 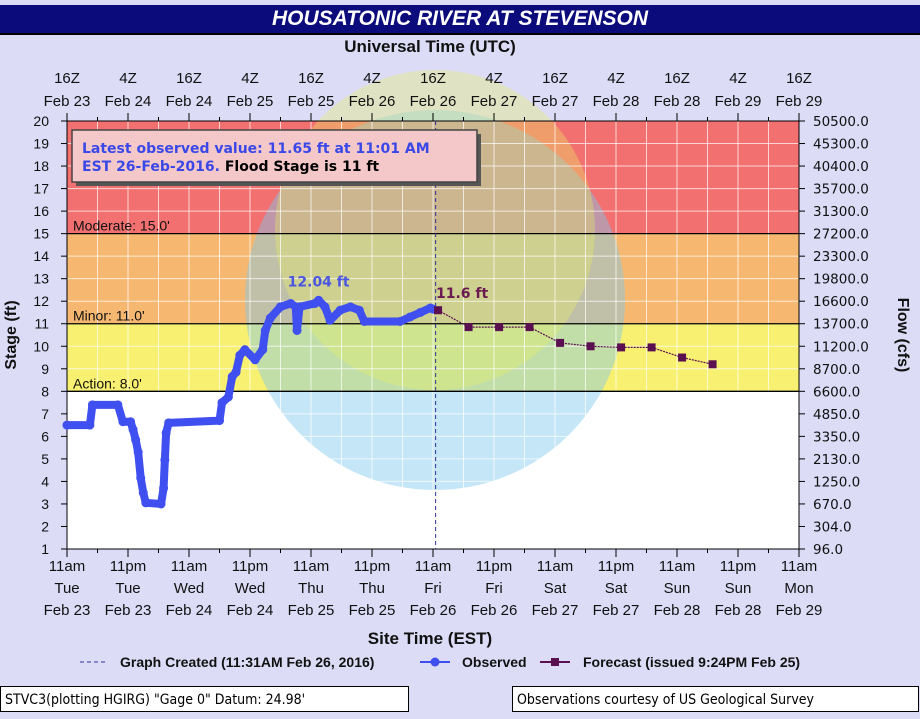 What do you see at coordinates (494, 662) in the screenshot?
I see `legend-observed: Observed` at bounding box center [494, 662].